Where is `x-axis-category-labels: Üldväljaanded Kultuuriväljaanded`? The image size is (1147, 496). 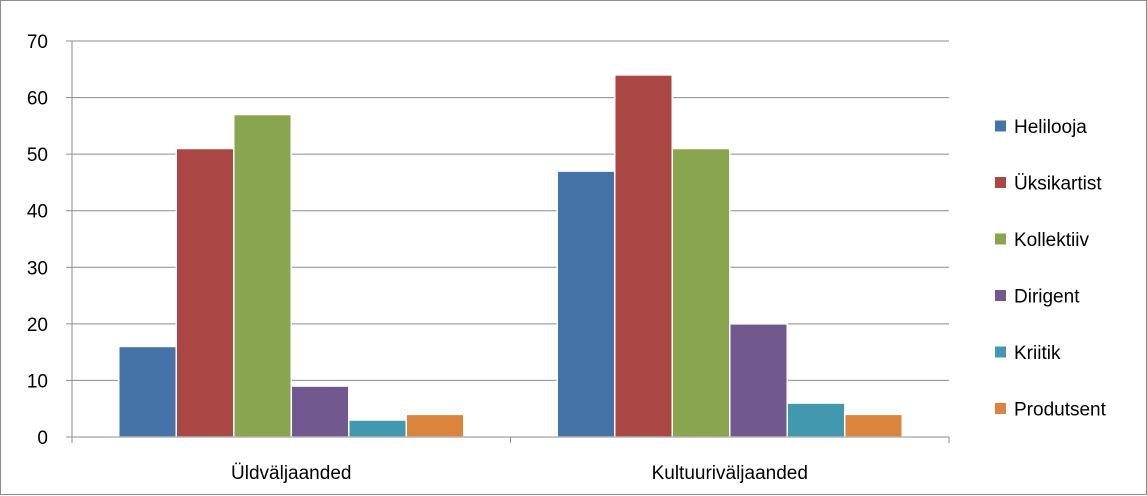 x-axis-category-labels: Üldväljaanded Kultuuriväljaanded is located at coordinates (519, 473).